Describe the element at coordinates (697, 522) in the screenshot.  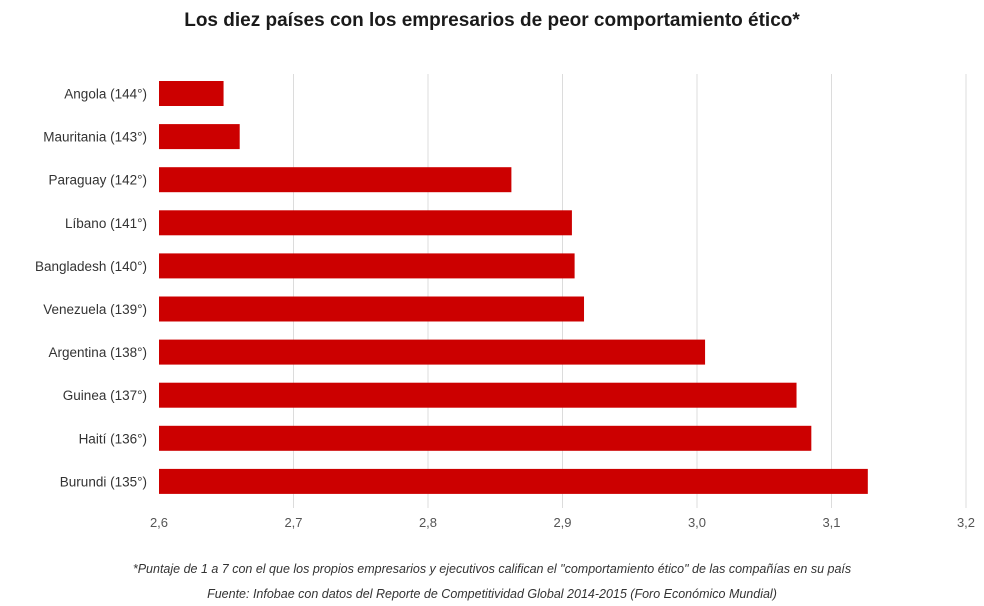
I see `x-tick-label: 3,0` at that location.